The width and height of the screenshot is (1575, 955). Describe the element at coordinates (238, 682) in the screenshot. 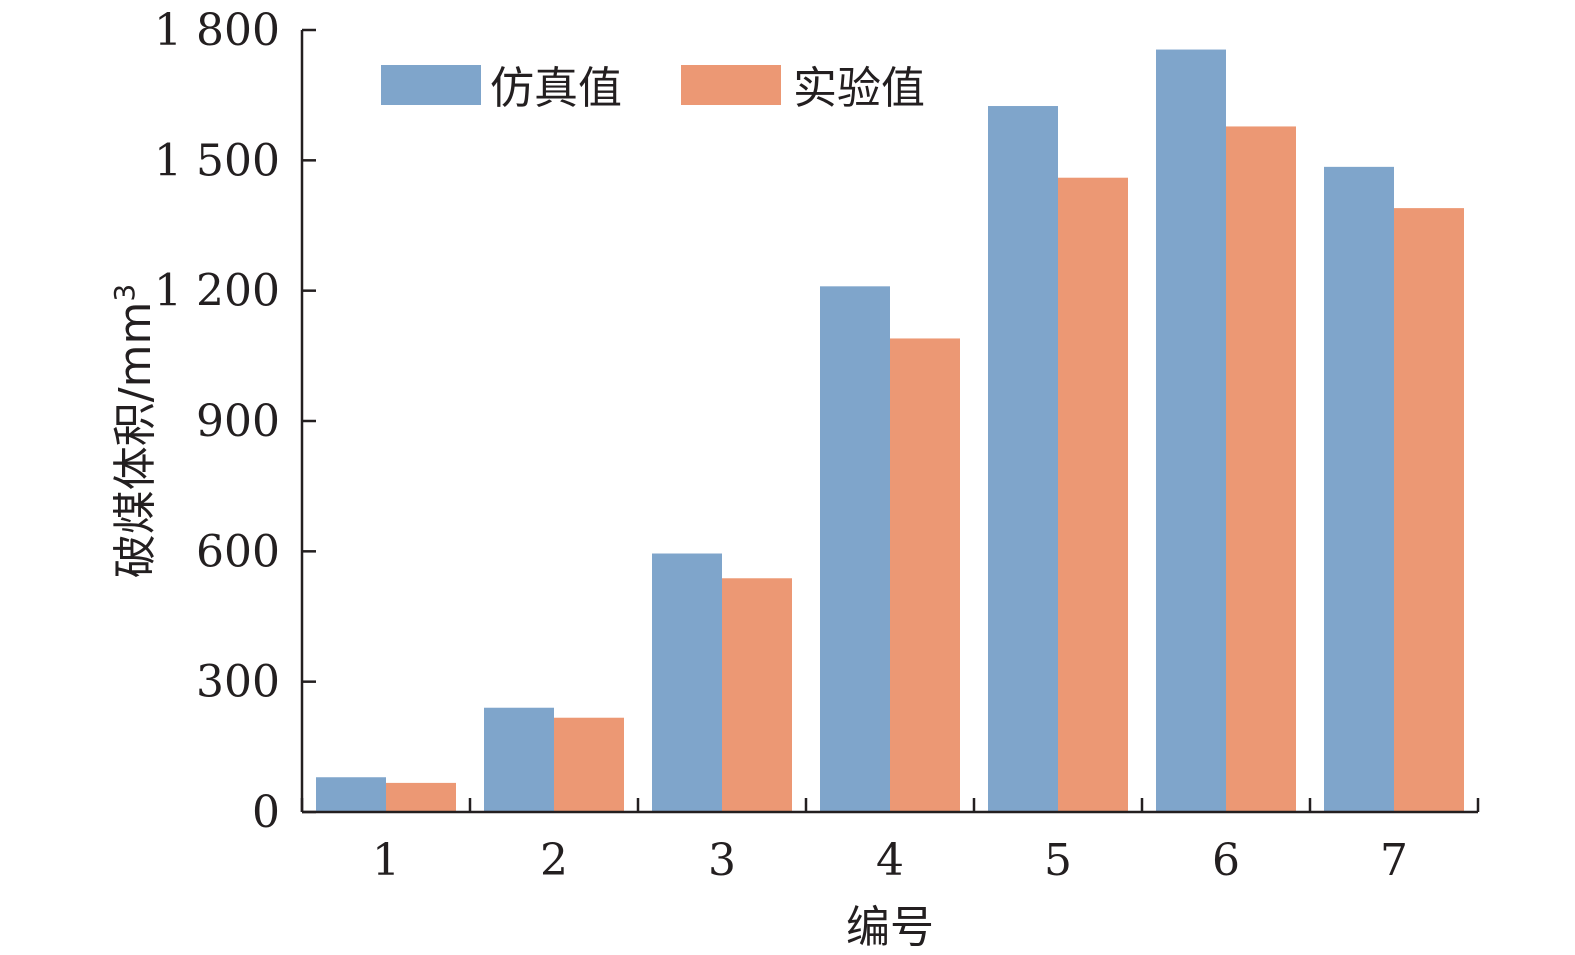

I see `y-tick-label: 300` at that location.